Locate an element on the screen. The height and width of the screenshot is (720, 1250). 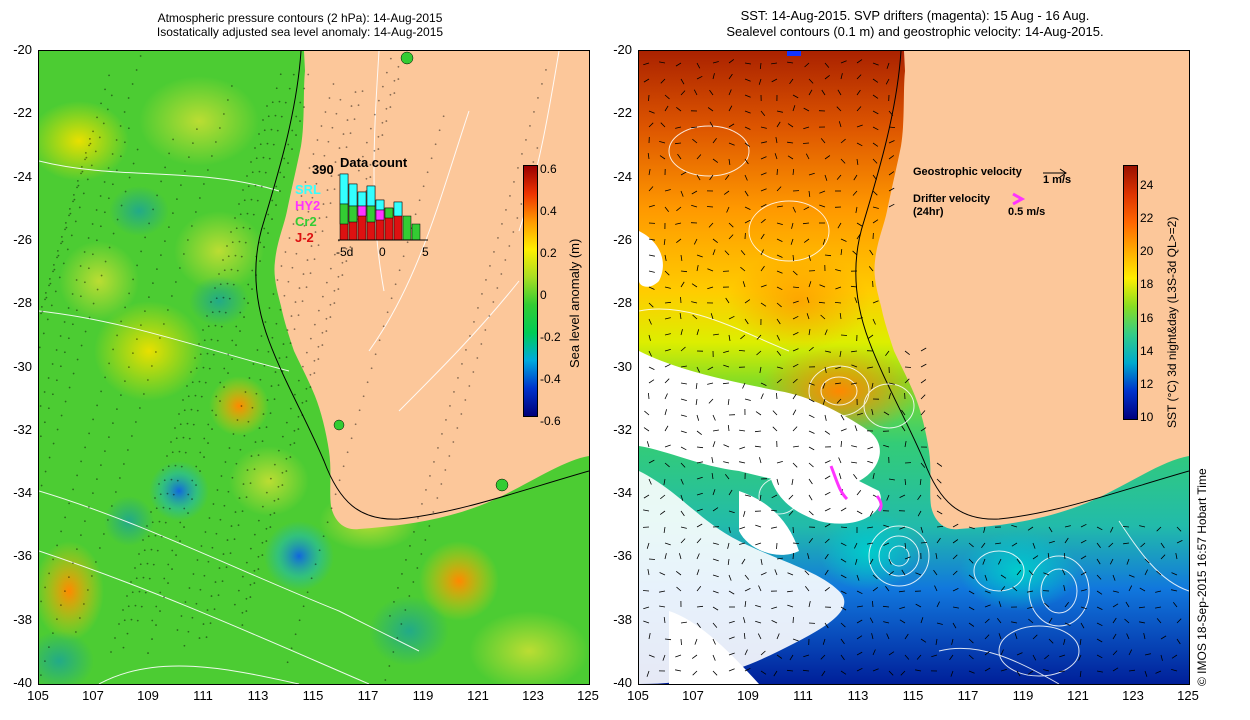
colorbar-tick-label: 0.4 is located at coordinates (548, 211).